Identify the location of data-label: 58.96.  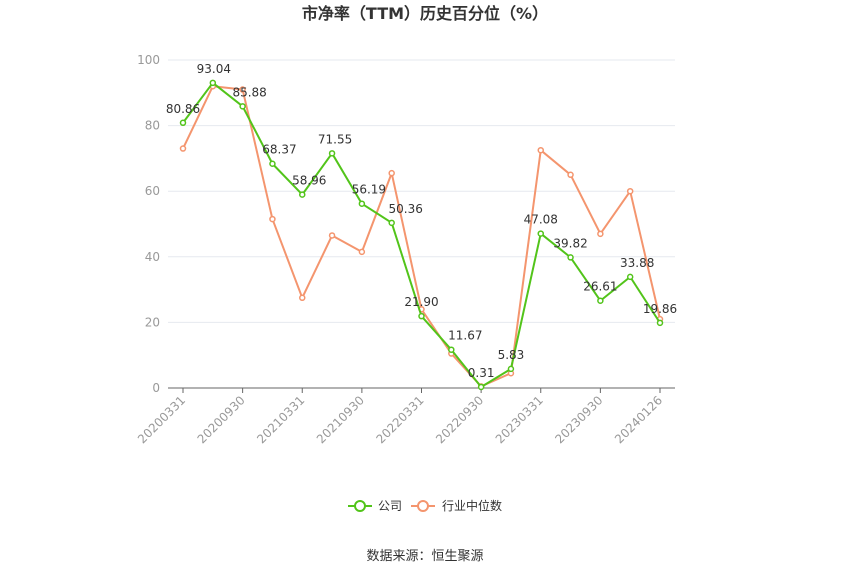
(309, 181).